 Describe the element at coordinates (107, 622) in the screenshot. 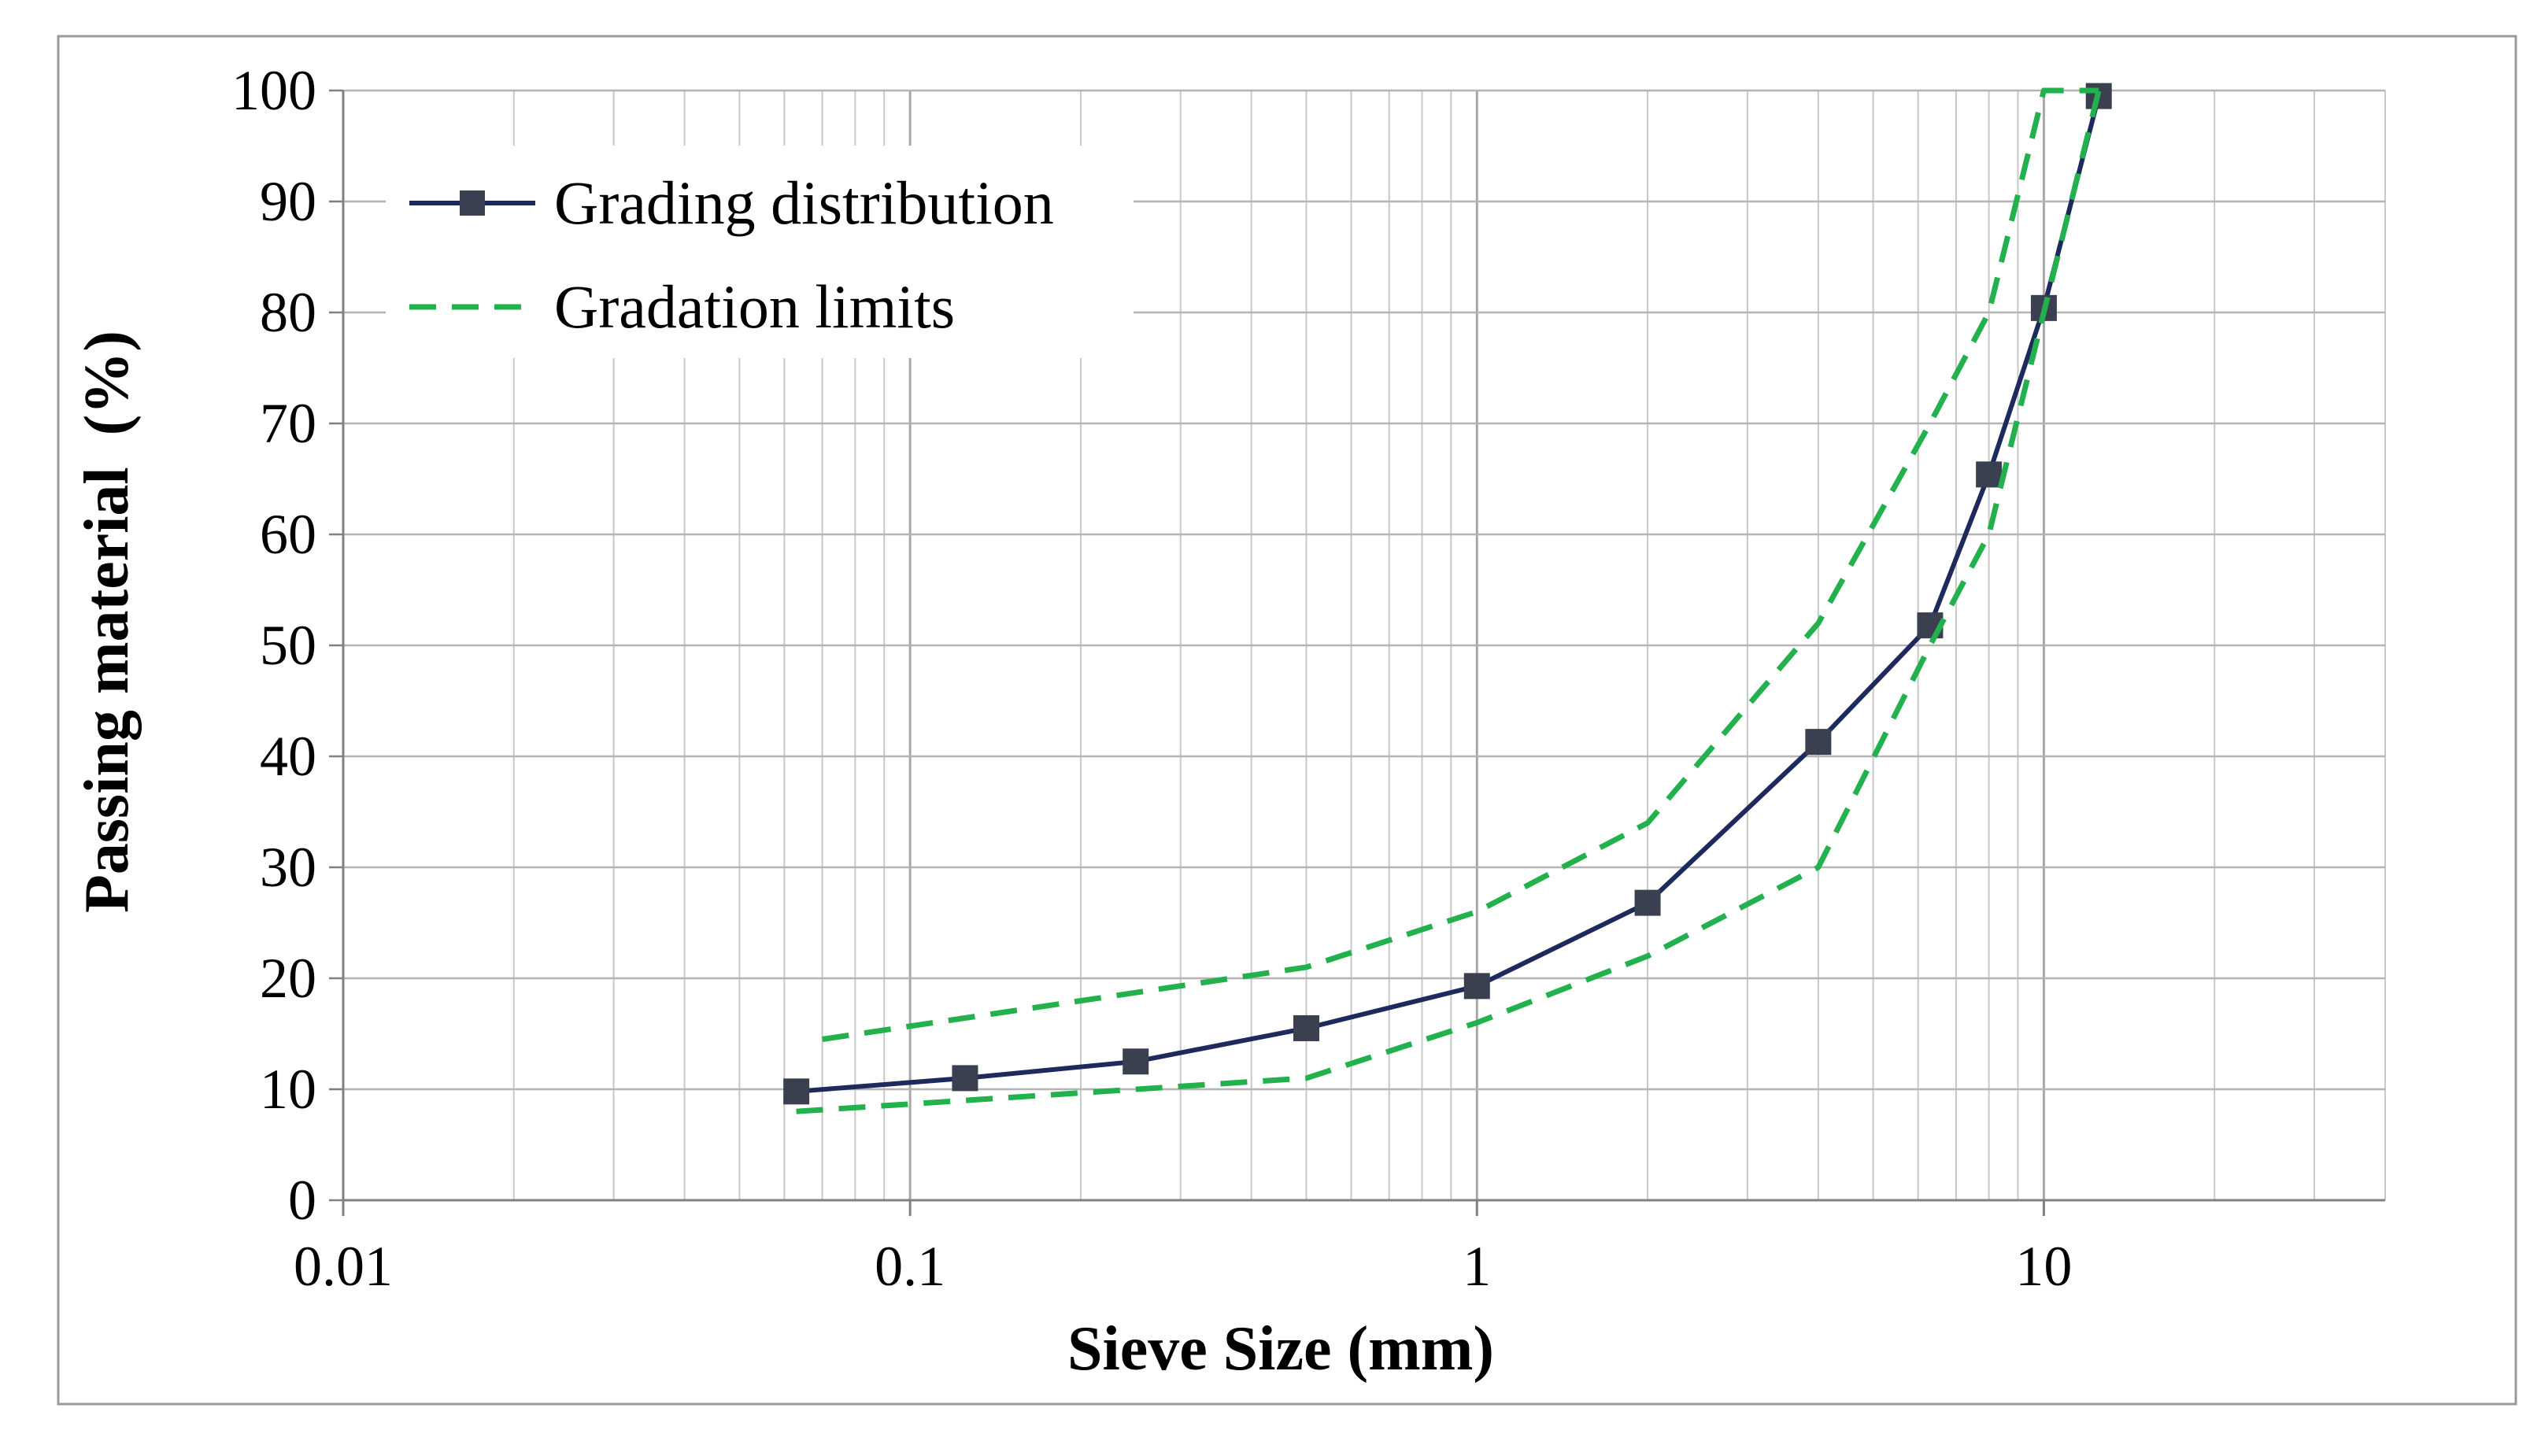

I see `y-axis-title: Passing material (%)` at that location.